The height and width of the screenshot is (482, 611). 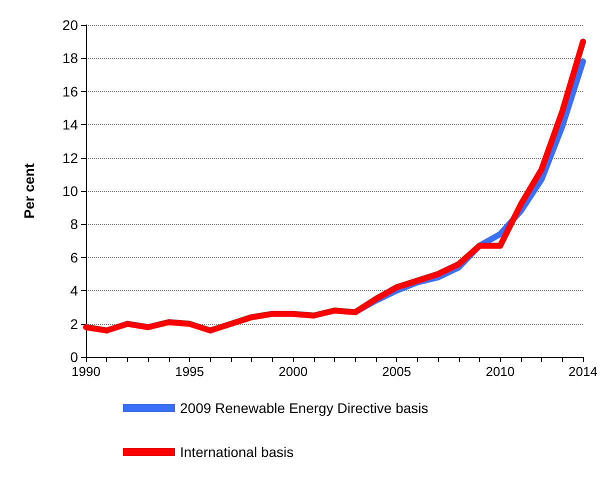 What do you see at coordinates (397, 371) in the screenshot?
I see `x-tick-label: 2005` at bounding box center [397, 371].